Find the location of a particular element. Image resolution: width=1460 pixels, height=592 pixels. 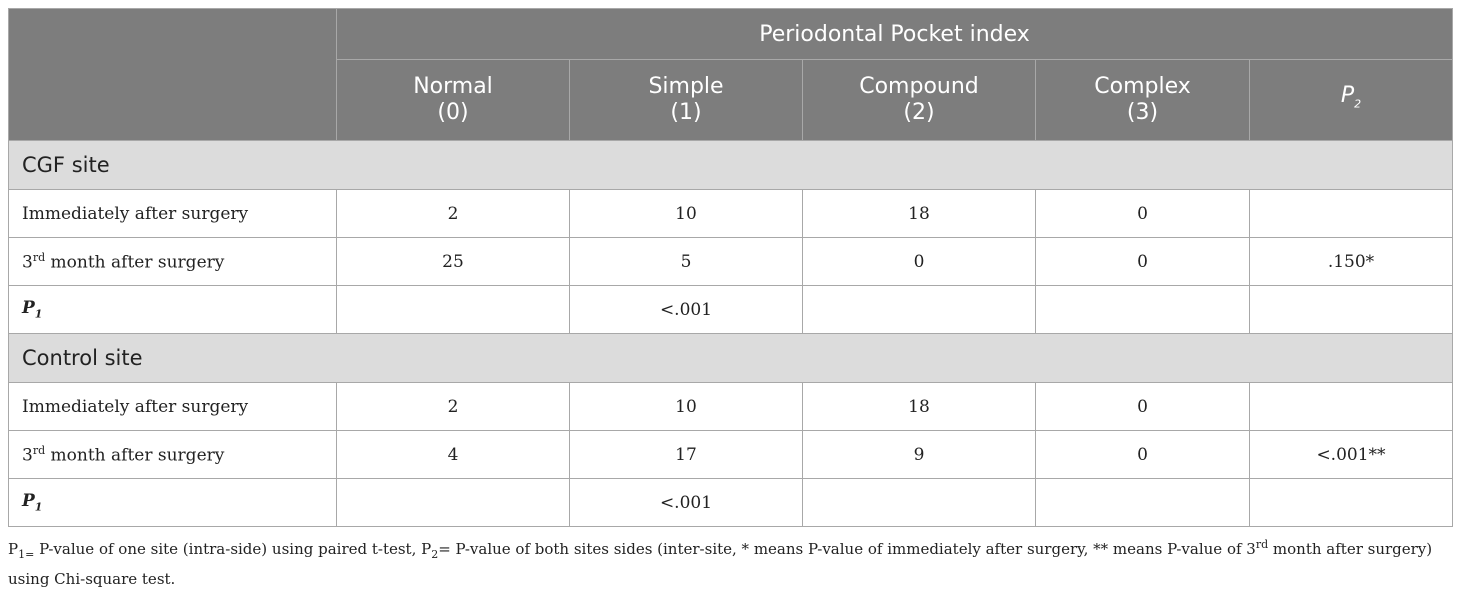

column-header-compound: Compound (2) is located at coordinates (919, 100).